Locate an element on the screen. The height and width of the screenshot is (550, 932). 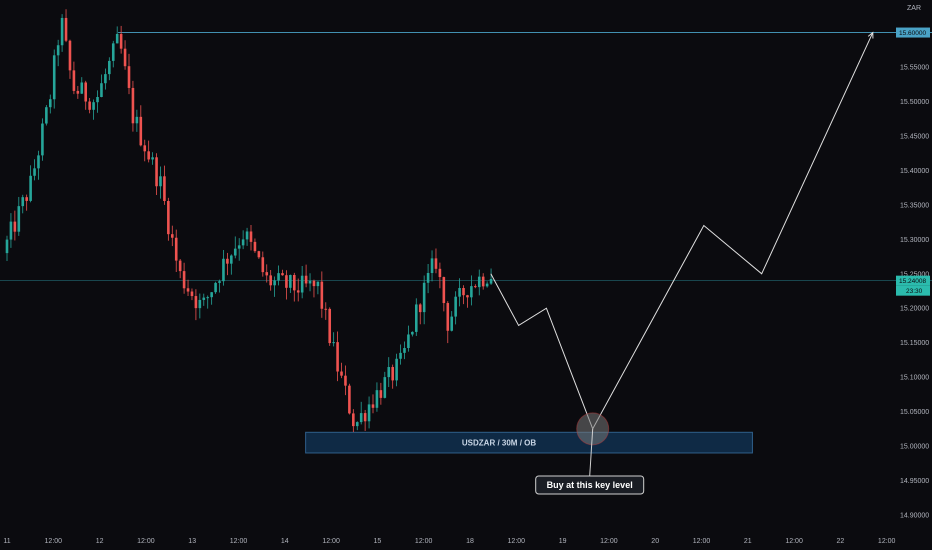
time-tick-label: 18 is located at coordinates (470, 541).